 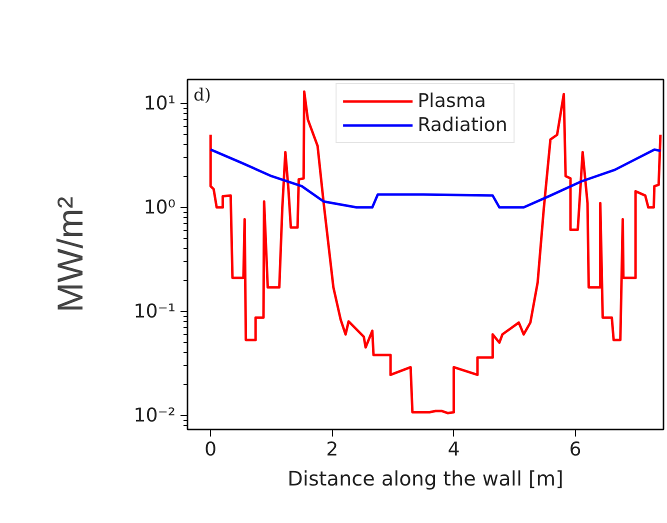 What do you see at coordinates (575, 449) in the screenshot?
I see `x-tick-label: 6` at bounding box center [575, 449].